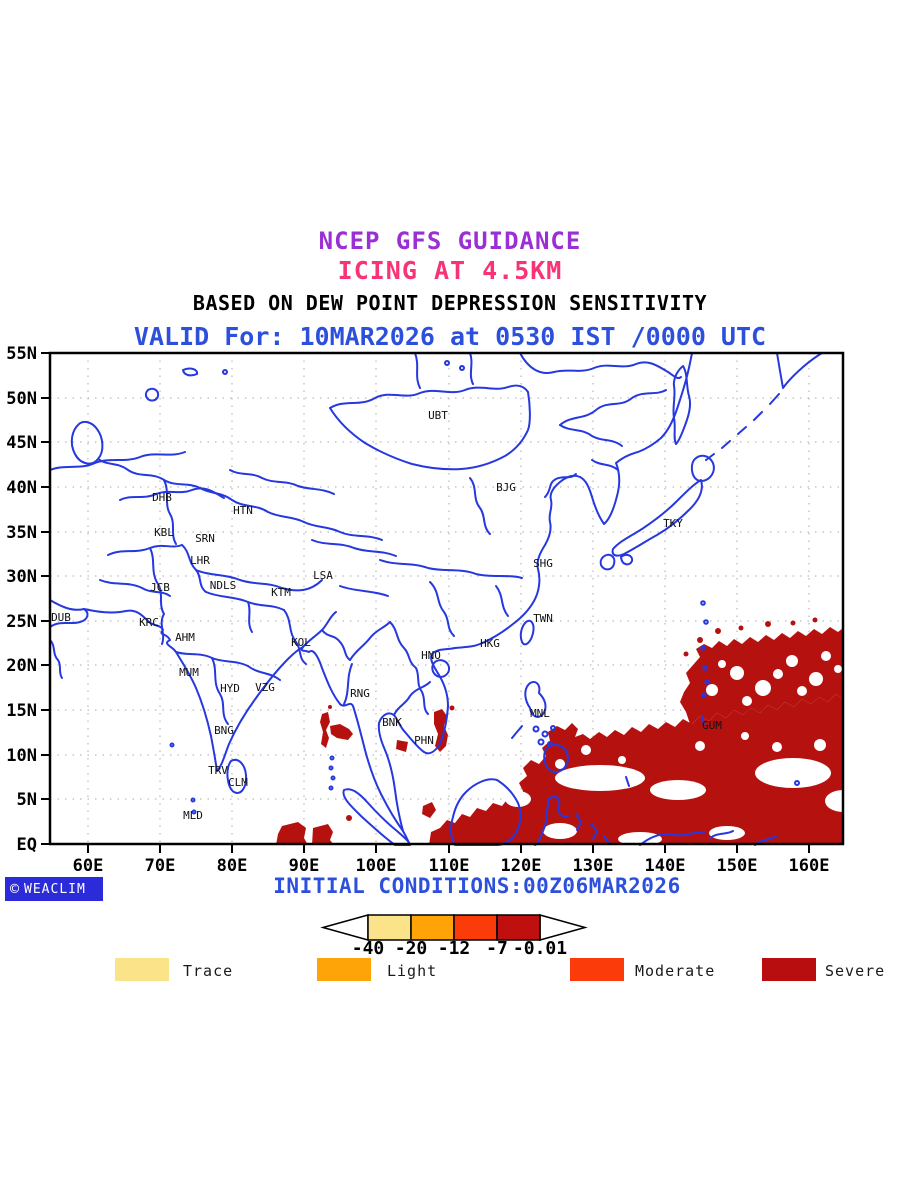 This screenshot has width=900, height=1200. I want to click on station-label: HYD, so click(230, 688).